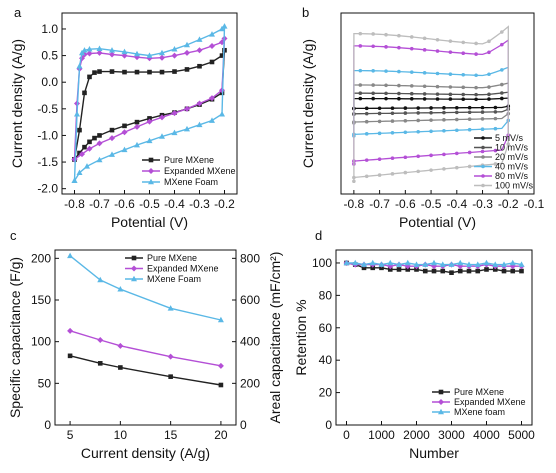 The width and height of the screenshot is (556, 473). Describe the element at coordinates (509, 138) in the screenshot. I see `legend-label: 5 mV/s` at that location.